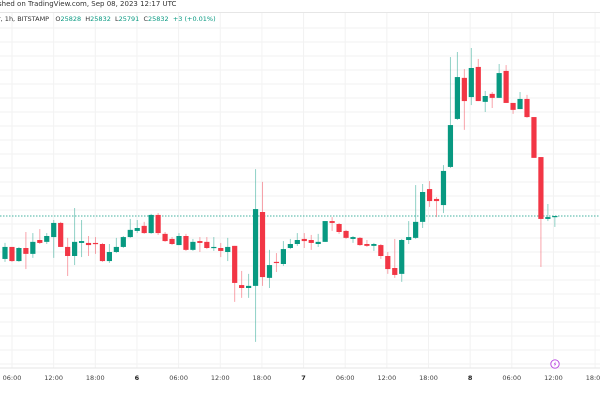 Image resolution: width=600 pixels, height=400 pixels. I want to click on high-label: H, so click(88, 19).